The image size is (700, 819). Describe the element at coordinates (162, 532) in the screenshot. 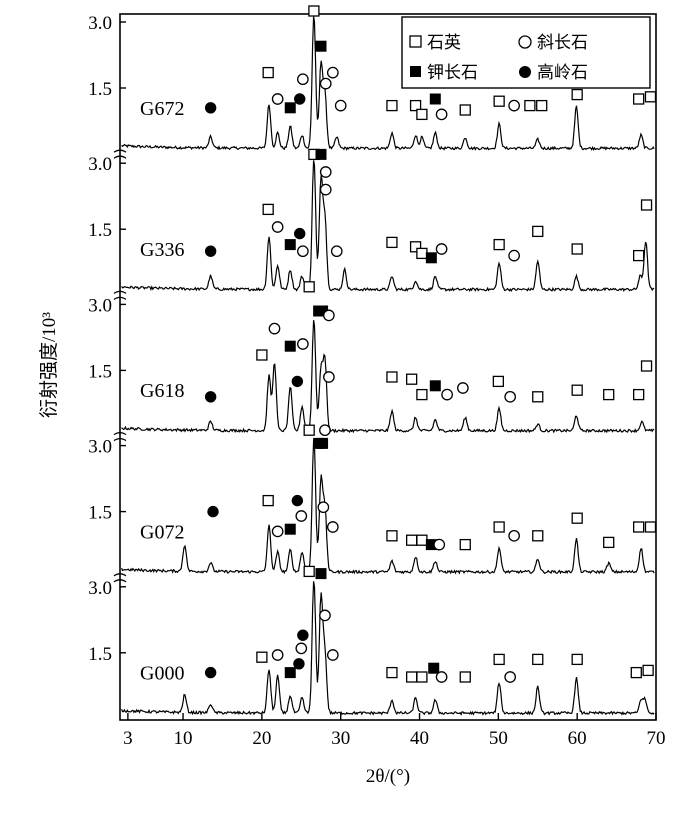

I see `sample-label: G072` at that location.